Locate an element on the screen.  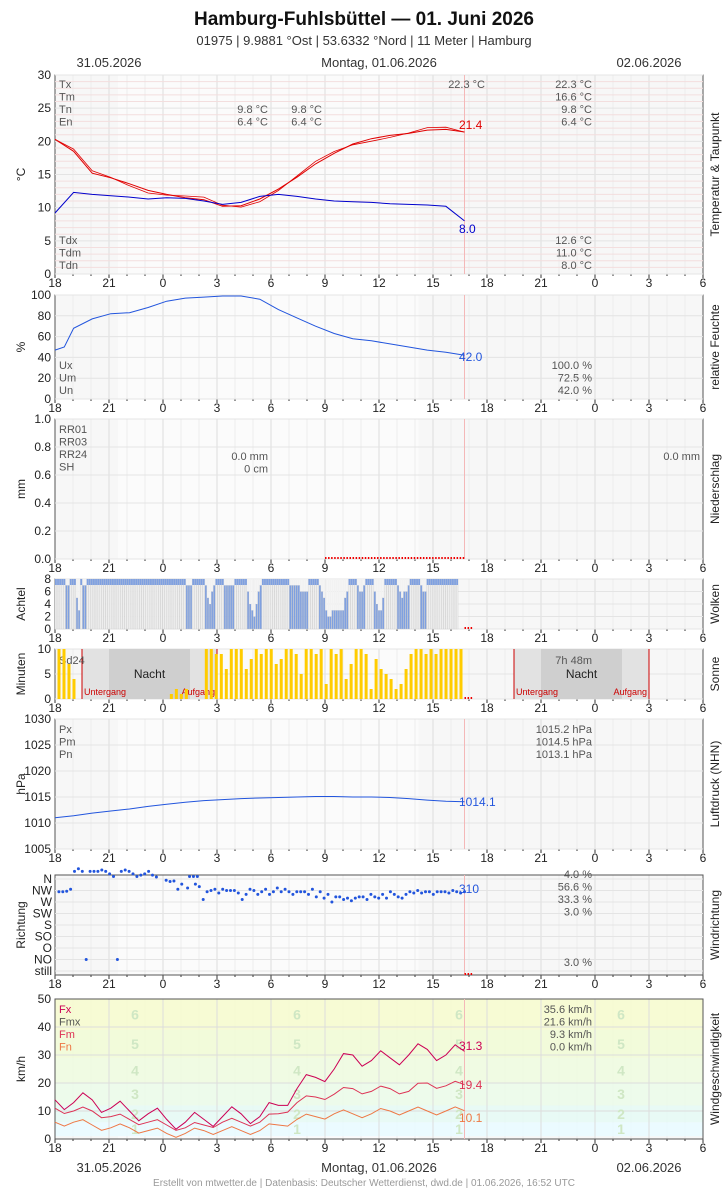
date-right-bottom: 02.06.2026 is located at coordinates (648, 1167).